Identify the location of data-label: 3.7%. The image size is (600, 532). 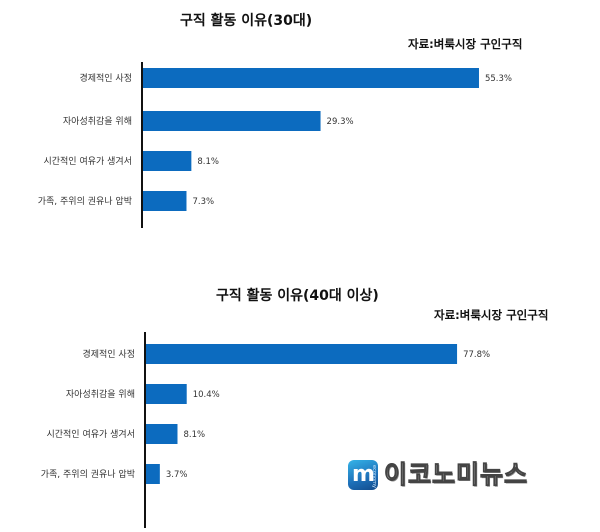
(177, 475).